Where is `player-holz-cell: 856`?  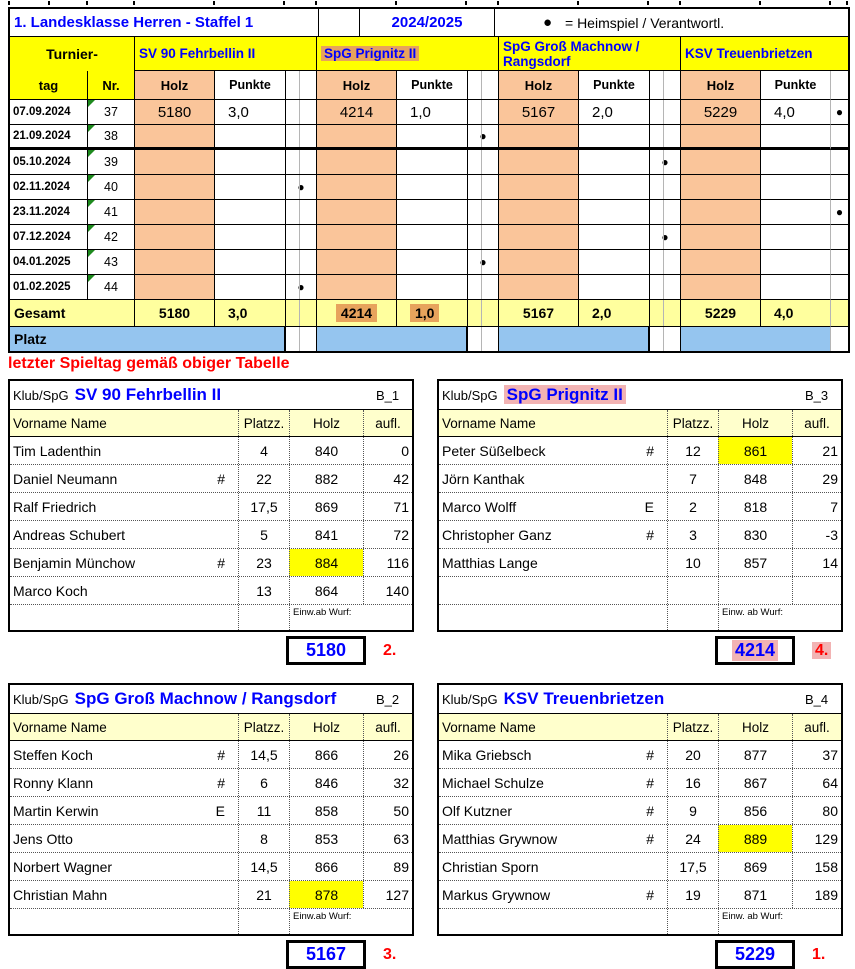
player-holz-cell: 856 is located at coordinates (755, 810).